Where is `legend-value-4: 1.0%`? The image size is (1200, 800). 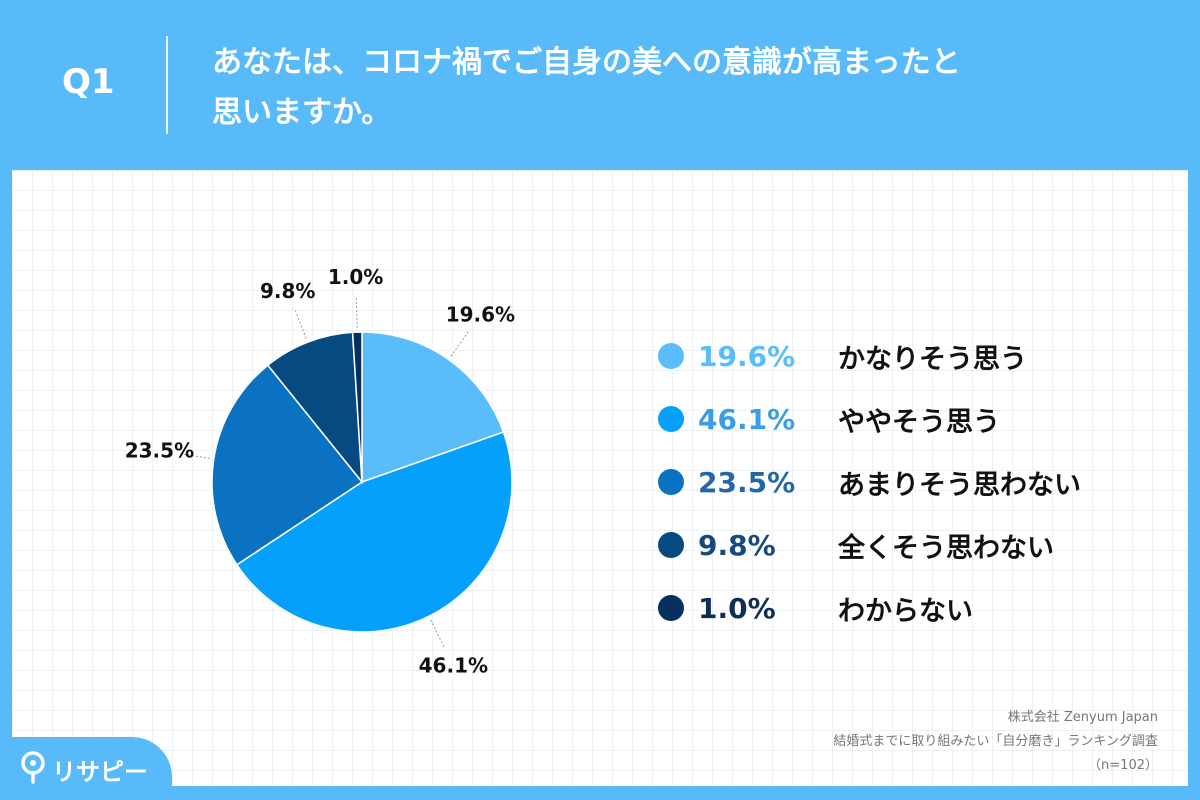
legend-value-4: 1.0% is located at coordinates (737, 608).